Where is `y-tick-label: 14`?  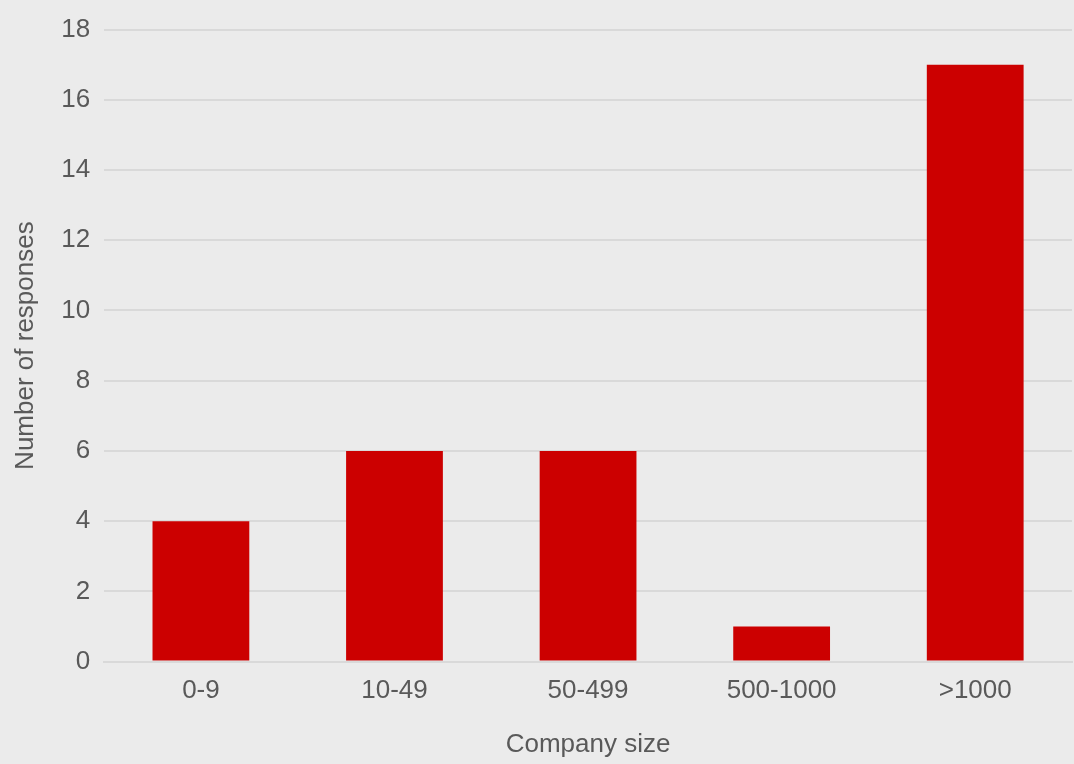 y-tick-label: 14 is located at coordinates (76, 168).